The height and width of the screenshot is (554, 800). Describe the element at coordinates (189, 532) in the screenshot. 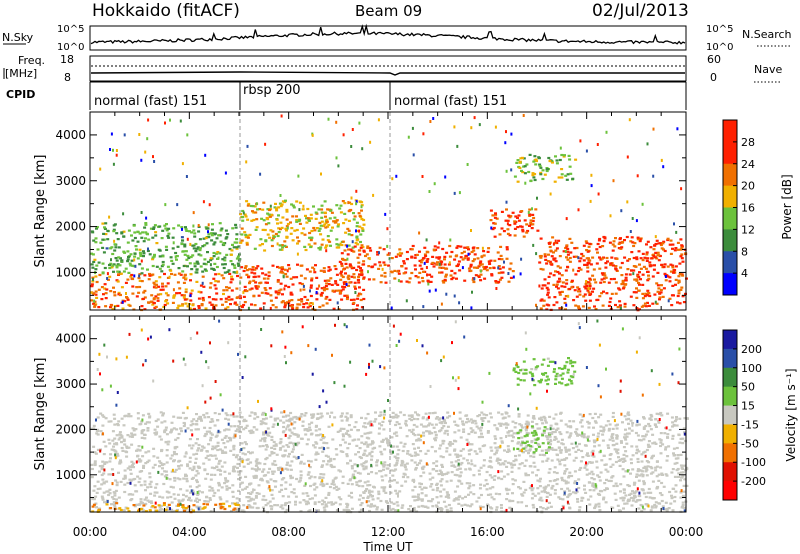

I see `x-tick-label: 04:00` at that location.